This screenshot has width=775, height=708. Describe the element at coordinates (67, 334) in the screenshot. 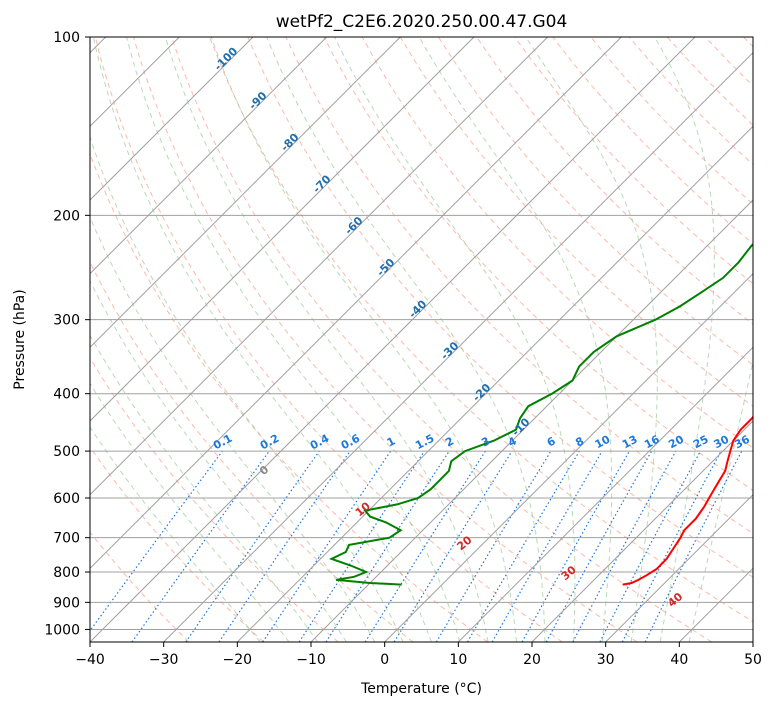

I see `y-axis-ticks: 100 200 300 400 500 600 700 800 900 1000` at that location.